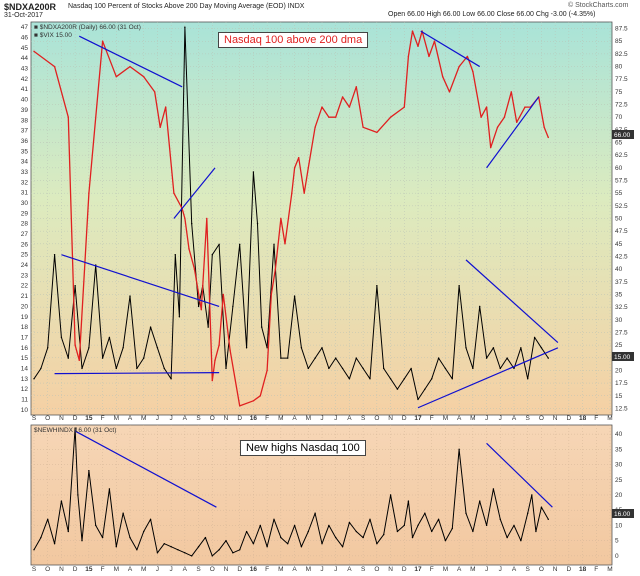  What do you see at coordinates (25, 265) in the screenshot?
I see `left-tick-label: 24` at bounding box center [25, 265].